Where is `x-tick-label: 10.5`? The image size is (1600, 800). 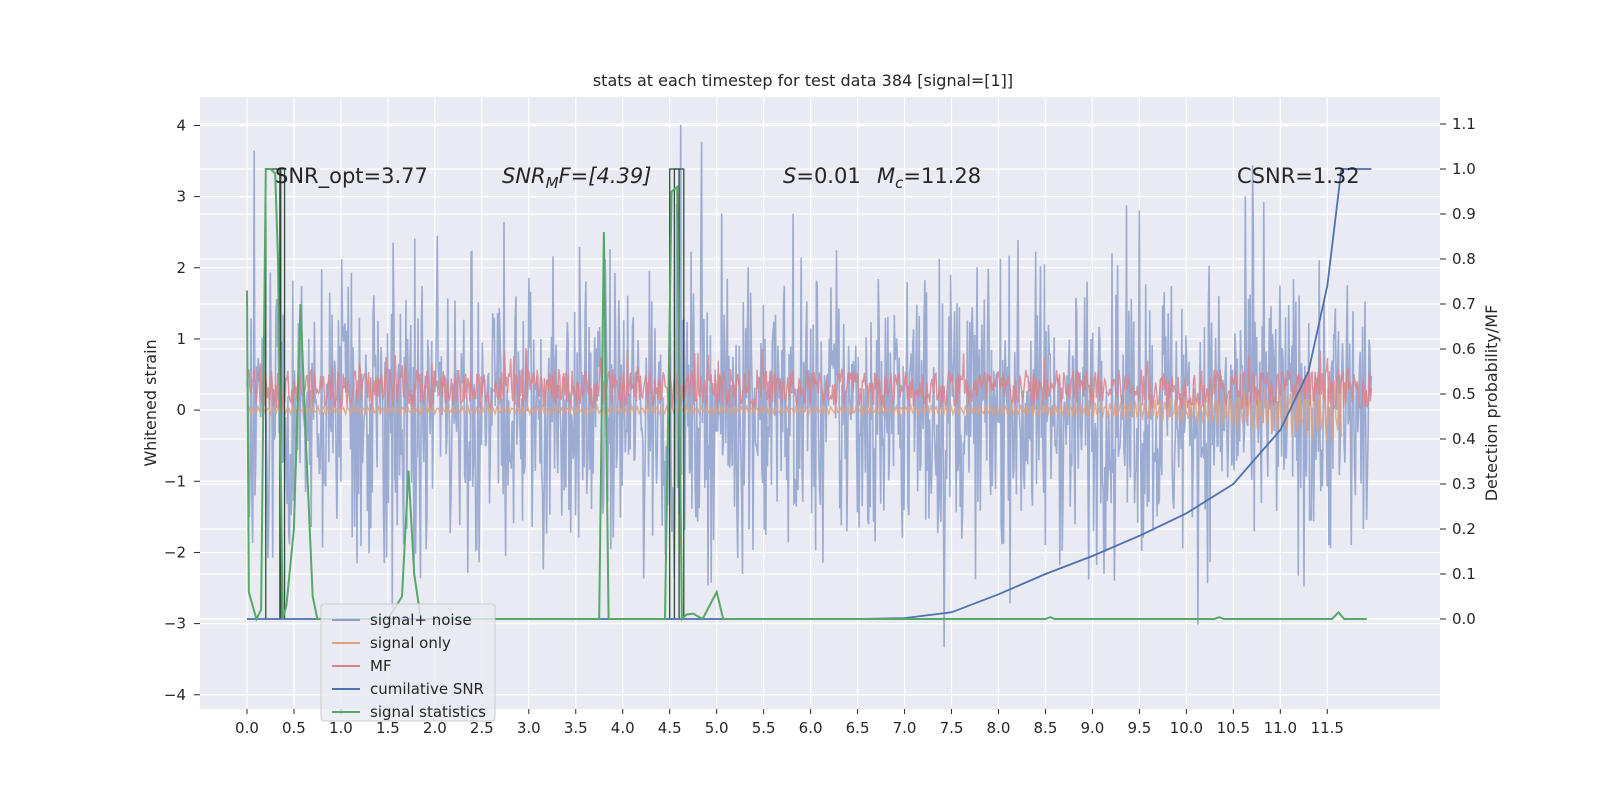
x-tick-label: 10.5 is located at coordinates (1233, 728).